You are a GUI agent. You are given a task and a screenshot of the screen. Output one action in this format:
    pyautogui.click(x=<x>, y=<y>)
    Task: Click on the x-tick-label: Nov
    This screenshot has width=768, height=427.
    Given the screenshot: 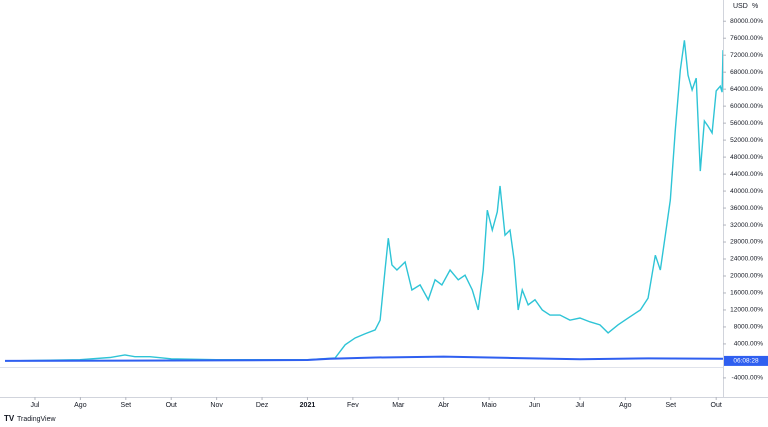 What is the action you would take?
    pyautogui.click(x=216, y=405)
    